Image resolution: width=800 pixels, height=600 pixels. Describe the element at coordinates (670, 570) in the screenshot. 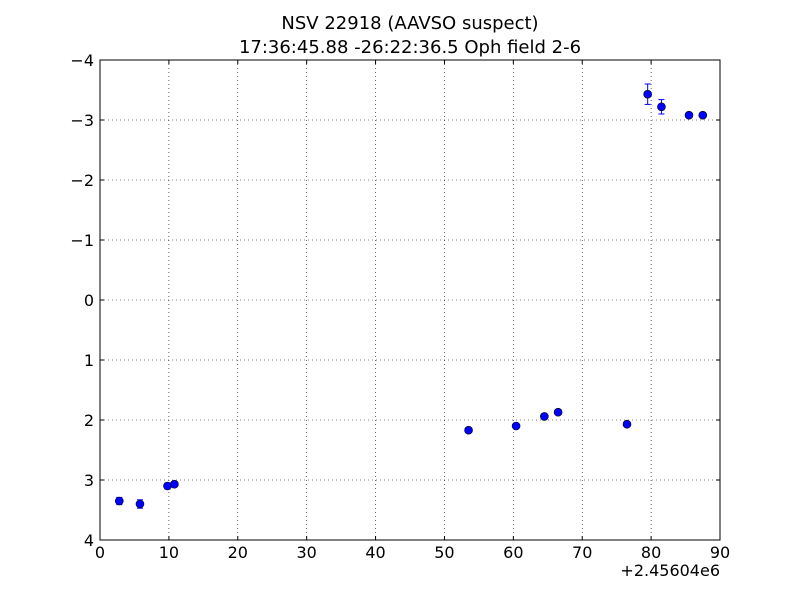

I see `x-axis-offset-label: +2.45604e6` at that location.